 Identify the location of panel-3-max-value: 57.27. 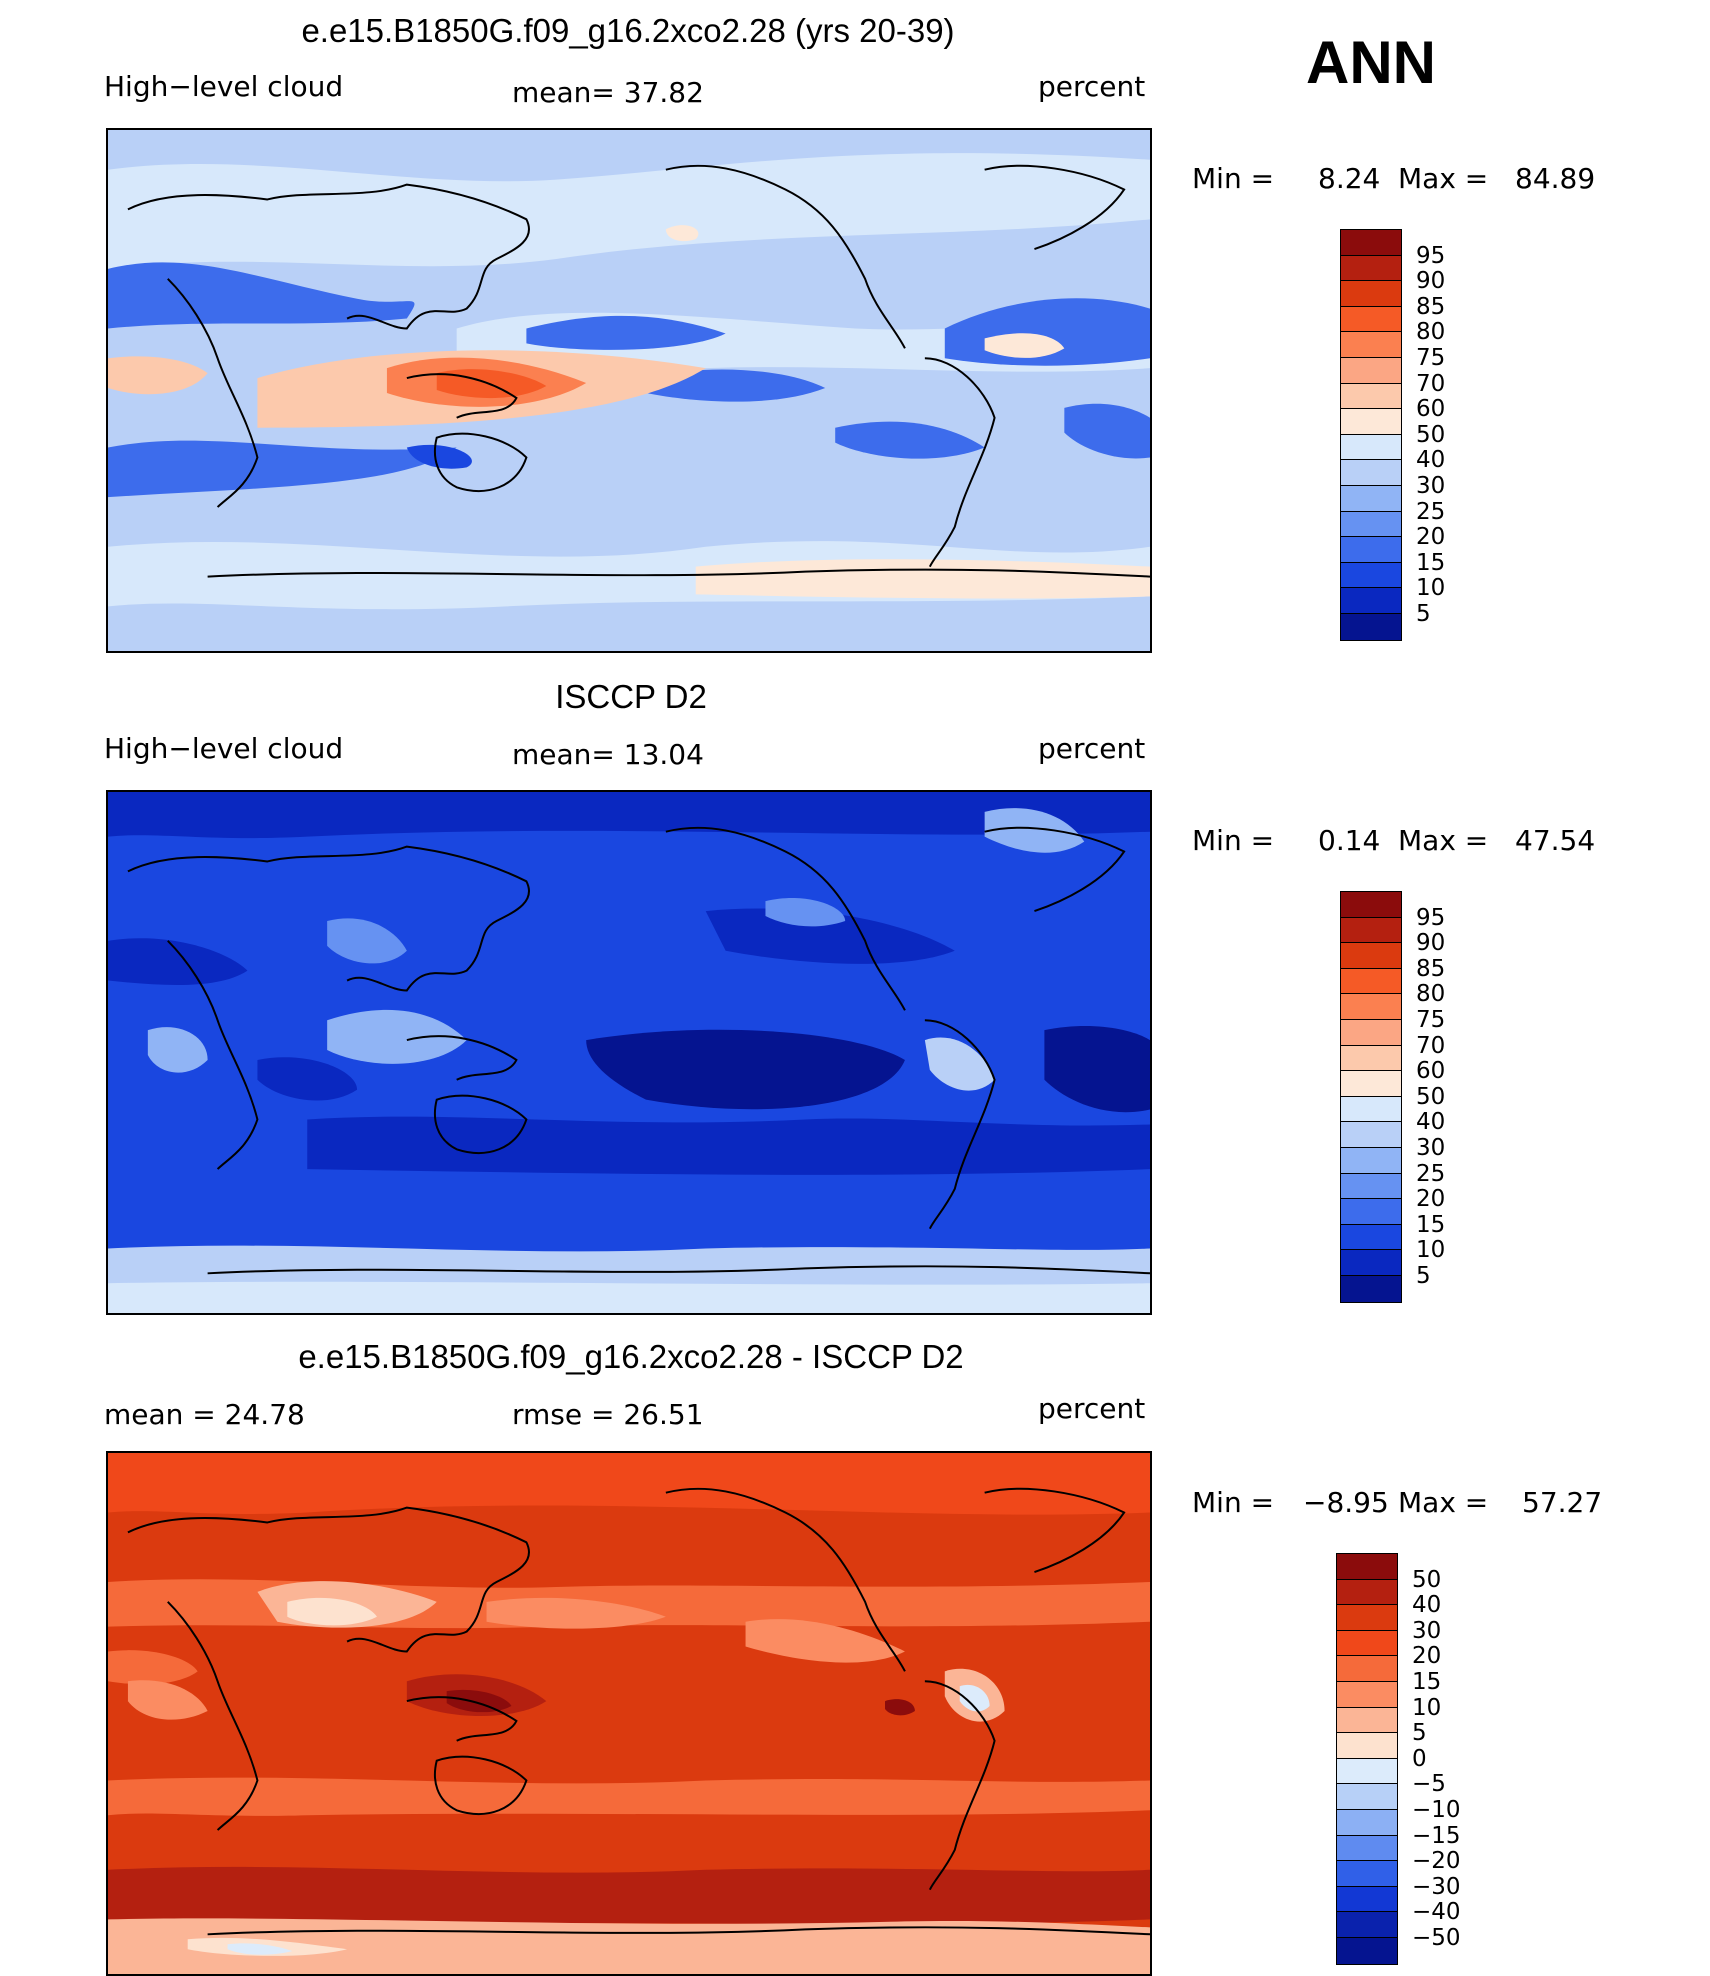
(1562, 1502).